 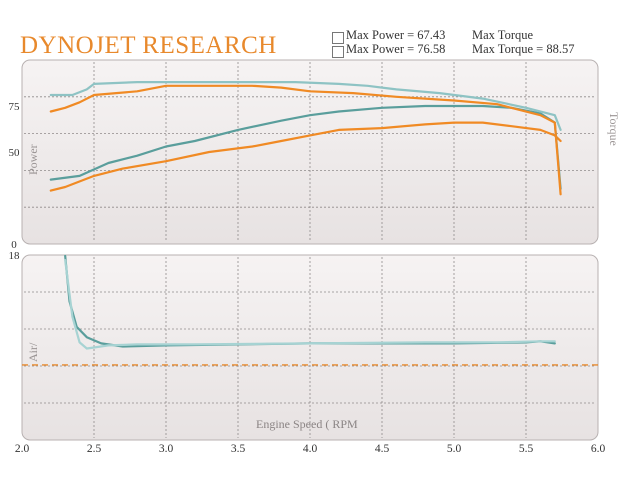 I want to click on x-tick-label: 4.5, so click(x=382, y=449).